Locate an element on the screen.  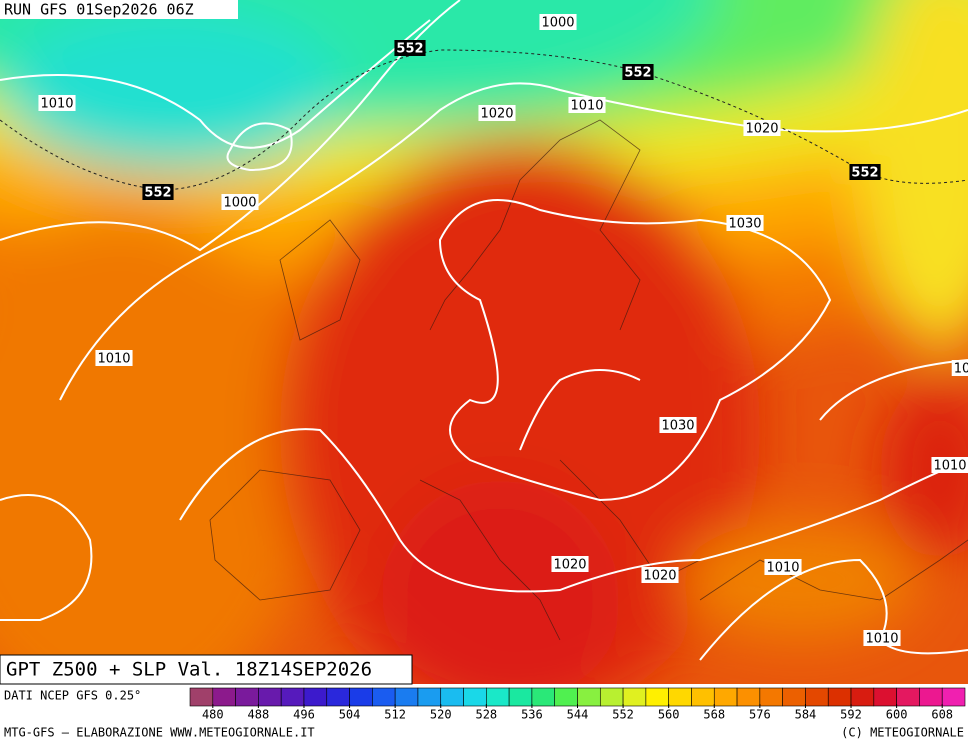
contour-label-text: 10 is located at coordinates (961, 369).